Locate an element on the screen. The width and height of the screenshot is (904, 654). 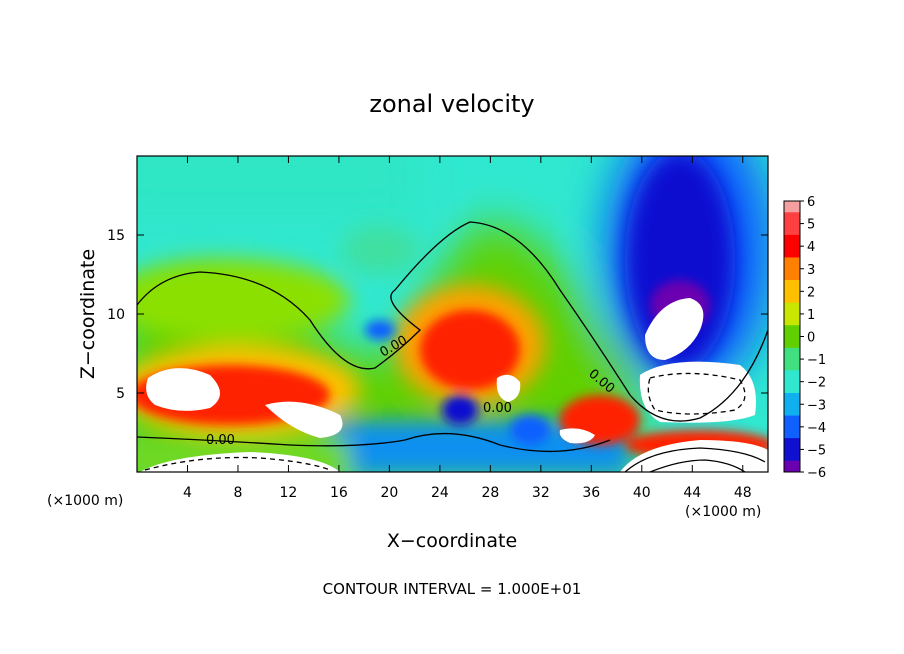
x-tick-label: 40 is located at coordinates (642, 493).